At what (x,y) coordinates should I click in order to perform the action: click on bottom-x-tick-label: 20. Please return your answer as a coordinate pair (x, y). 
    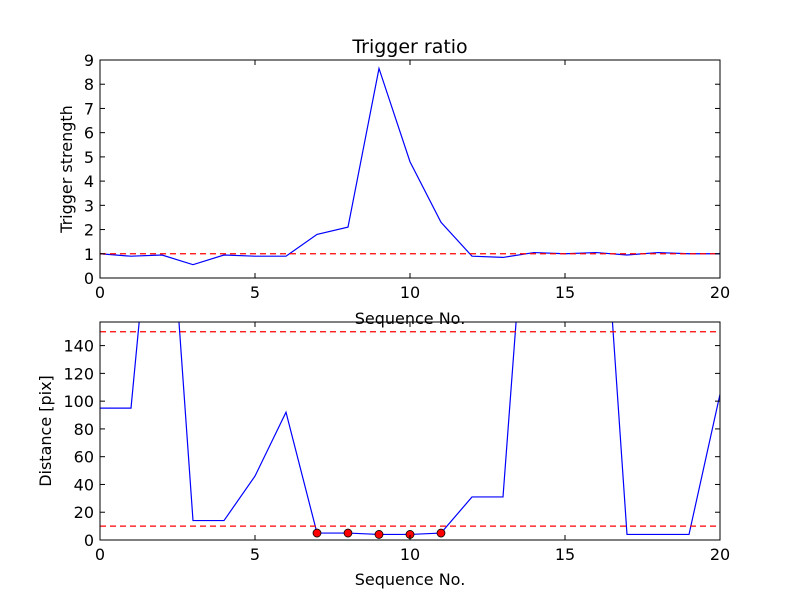
    Looking at the image, I should click on (720, 554).